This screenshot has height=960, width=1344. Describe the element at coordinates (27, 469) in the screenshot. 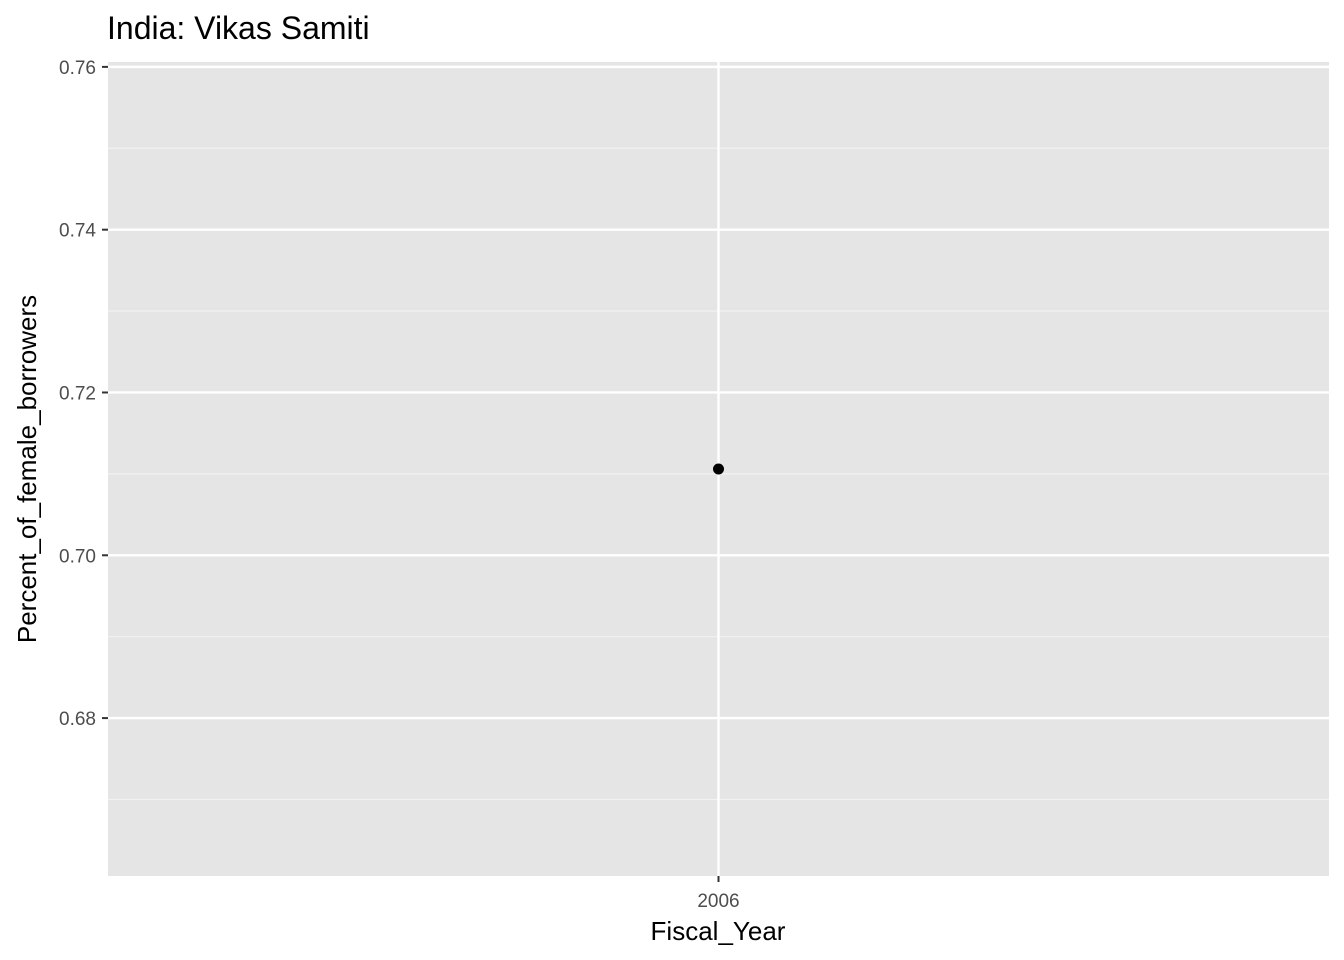

I see `y-axis-title: Percent_of_female_borrowers` at that location.